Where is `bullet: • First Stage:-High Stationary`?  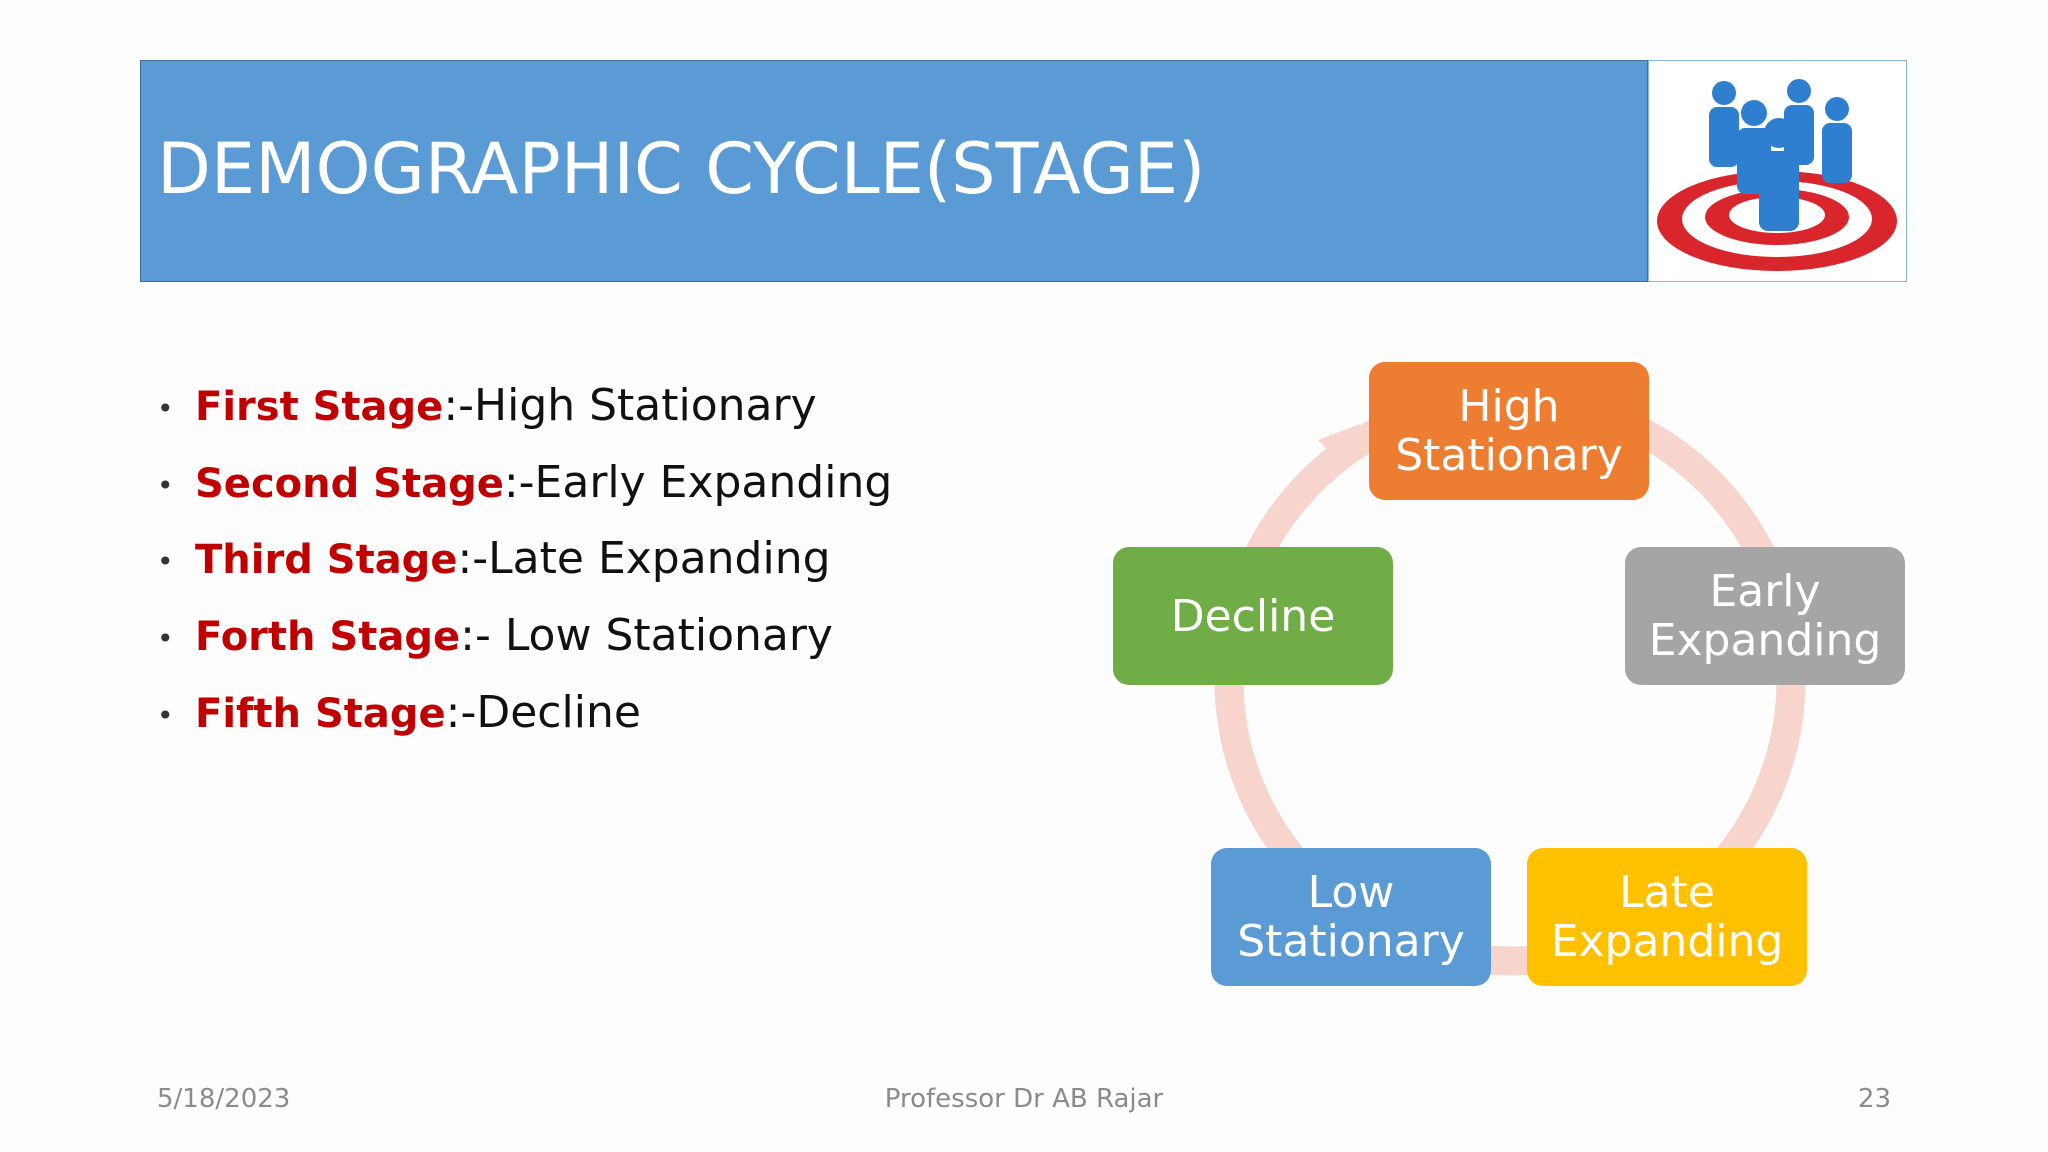 bullet: • First Stage:-High Stationary is located at coordinates (487, 405).